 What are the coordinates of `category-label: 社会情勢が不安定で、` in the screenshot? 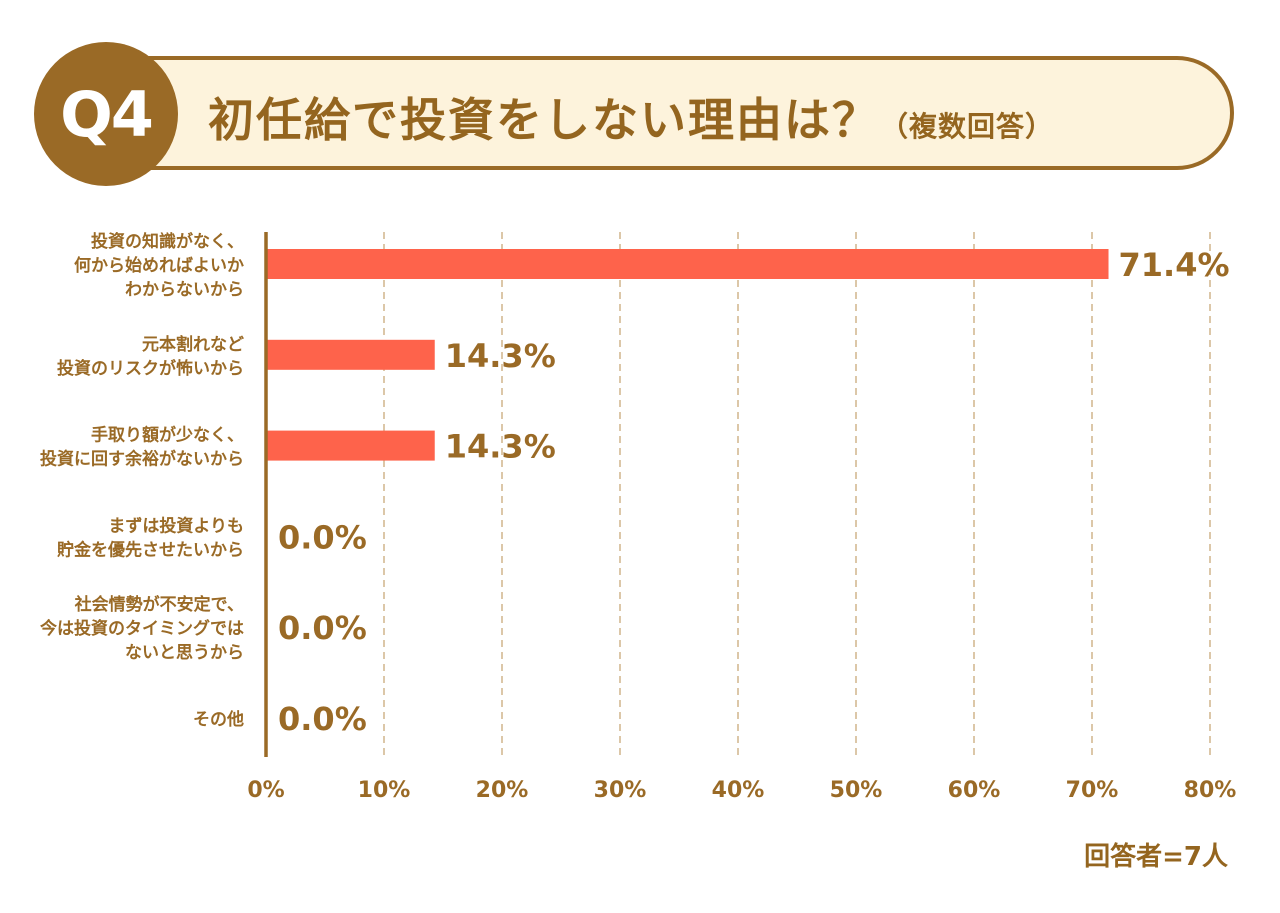 It's located at (159, 604).